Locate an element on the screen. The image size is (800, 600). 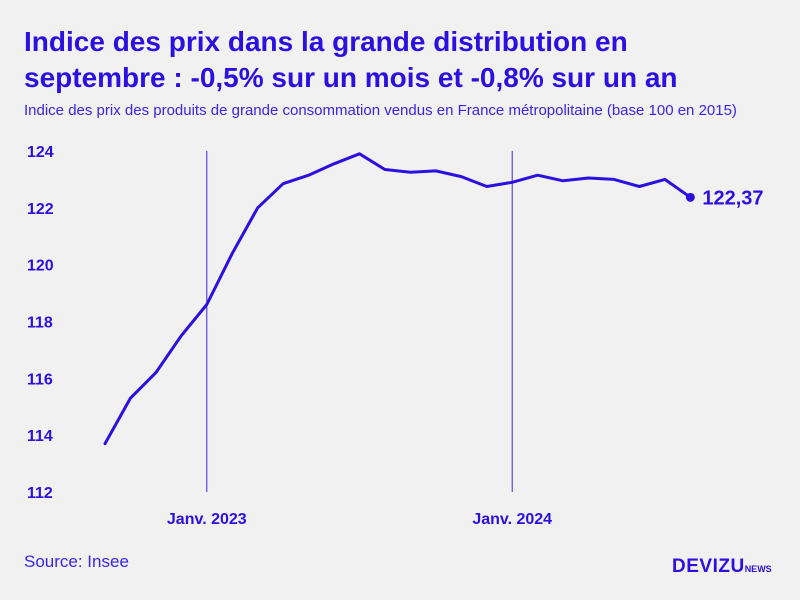
y-axis-ticks: 124 122 120 118 116 114 112 is located at coordinates (40, 323).